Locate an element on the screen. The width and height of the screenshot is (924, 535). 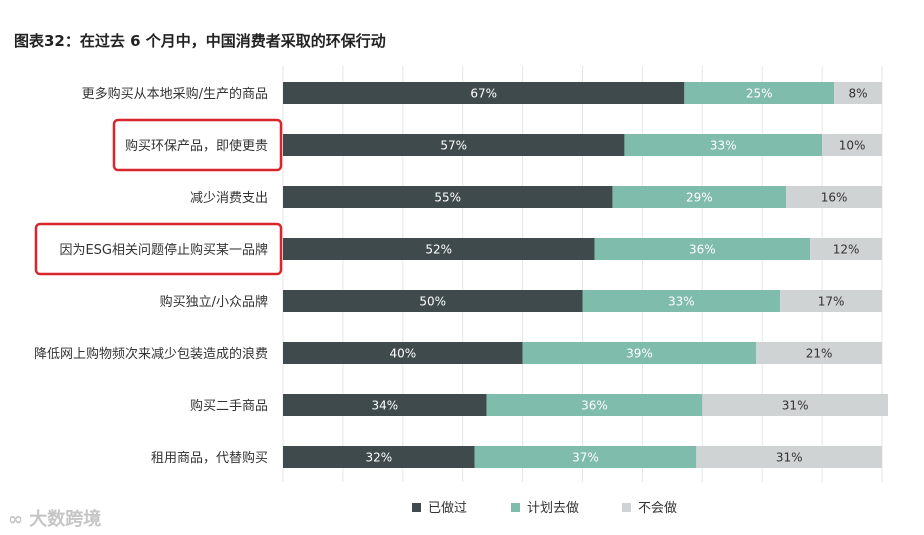
data-label: 55% is located at coordinates (447, 198).